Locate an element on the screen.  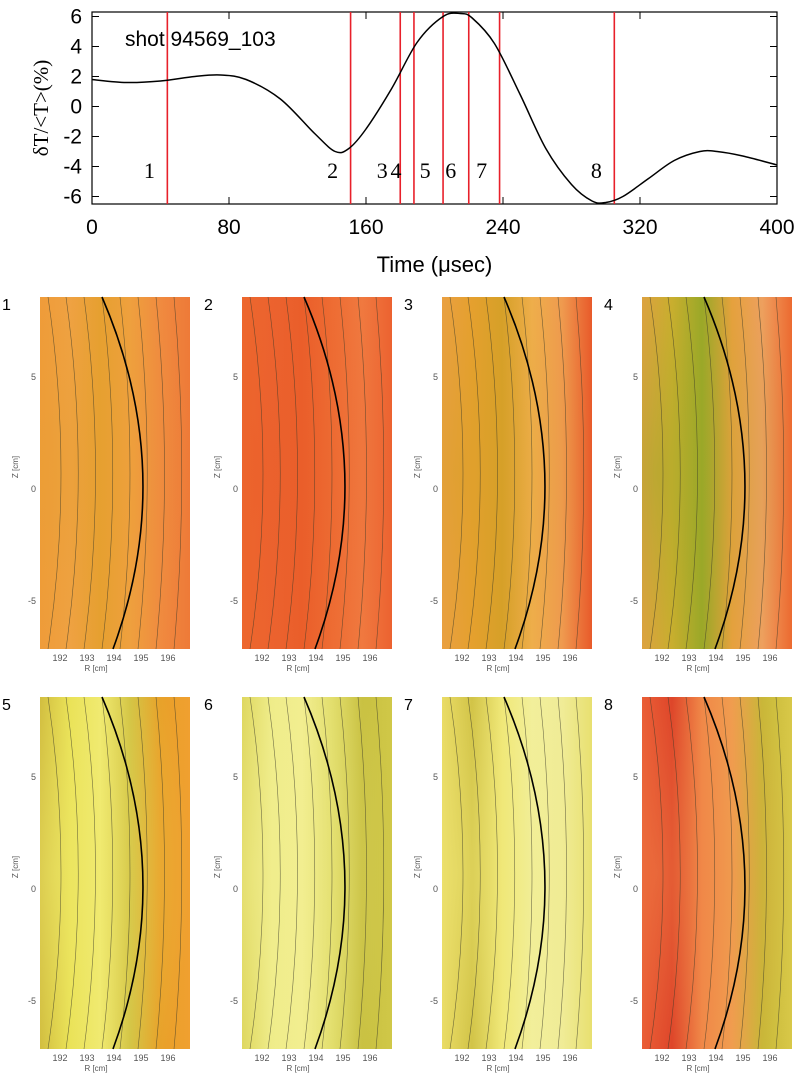
marker-label-1: 1 is located at coordinates (149, 170).